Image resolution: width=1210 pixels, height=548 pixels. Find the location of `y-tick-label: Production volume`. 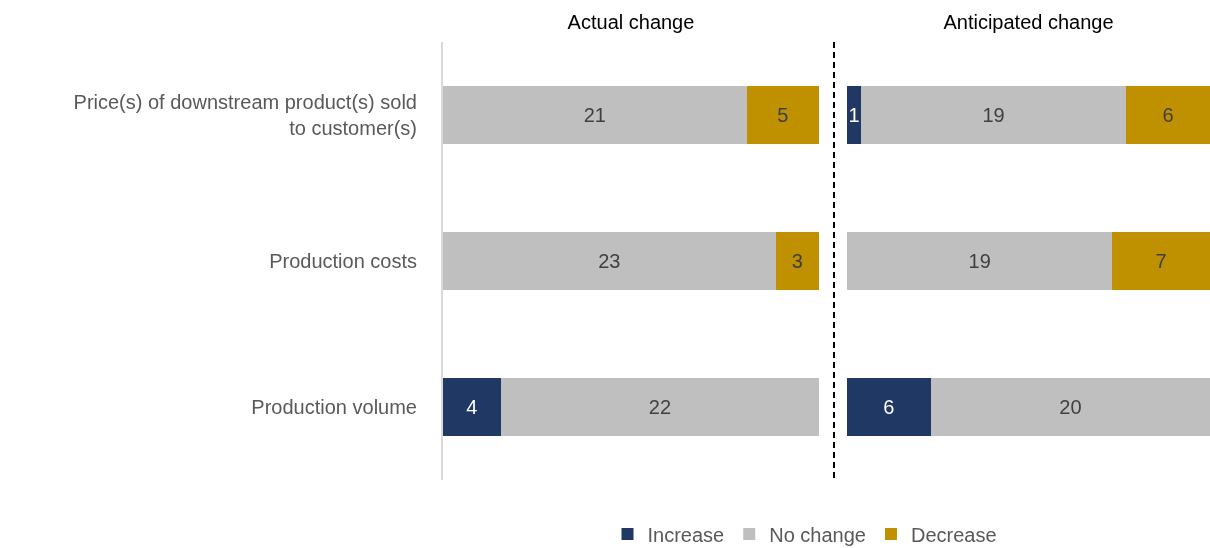

y-tick-label: Production volume is located at coordinates (334, 407).